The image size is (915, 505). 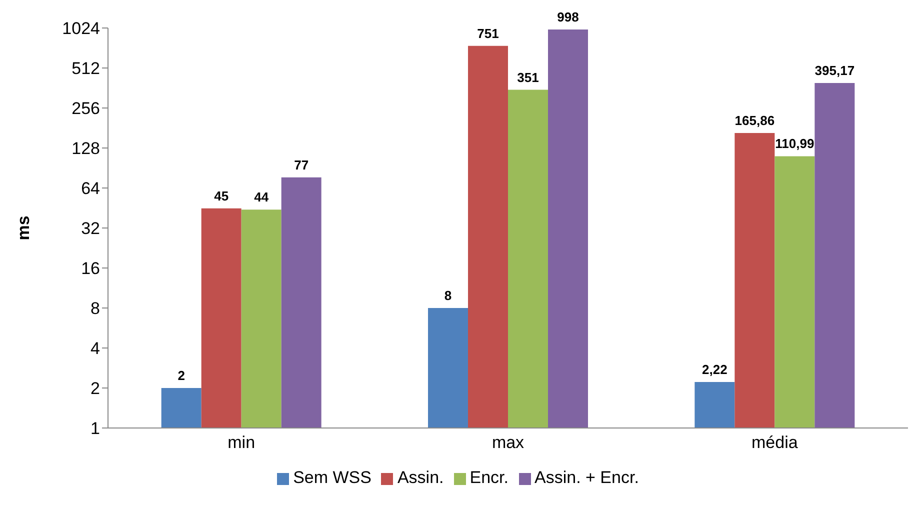 I want to click on data-label: 77, so click(x=301, y=164).